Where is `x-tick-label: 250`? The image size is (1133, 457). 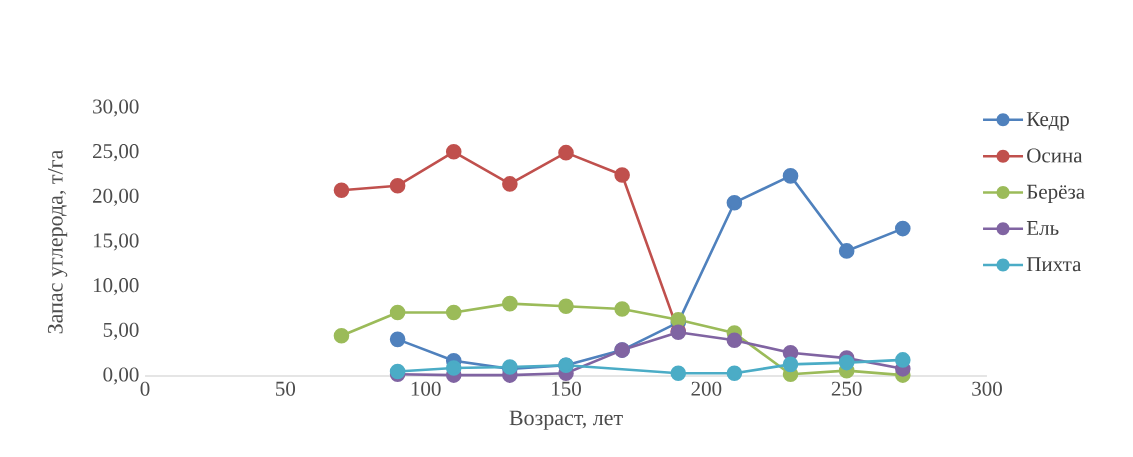 x-tick-label: 250 is located at coordinates (846, 388).